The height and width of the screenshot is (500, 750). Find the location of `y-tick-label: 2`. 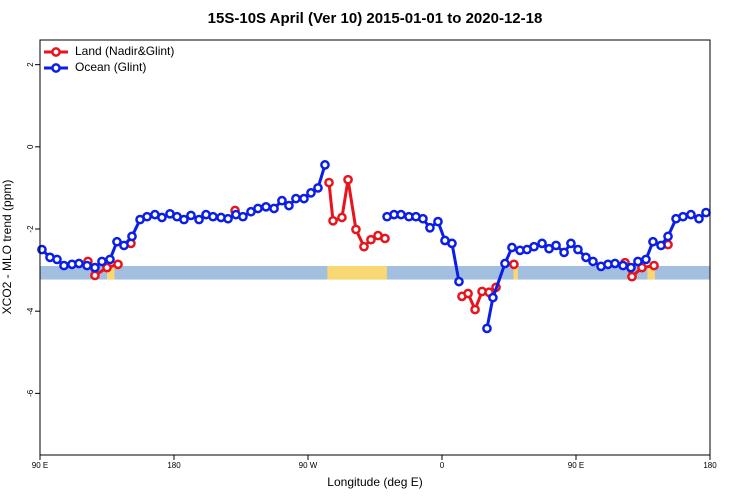

y-tick-label: 2 is located at coordinates (30, 64).